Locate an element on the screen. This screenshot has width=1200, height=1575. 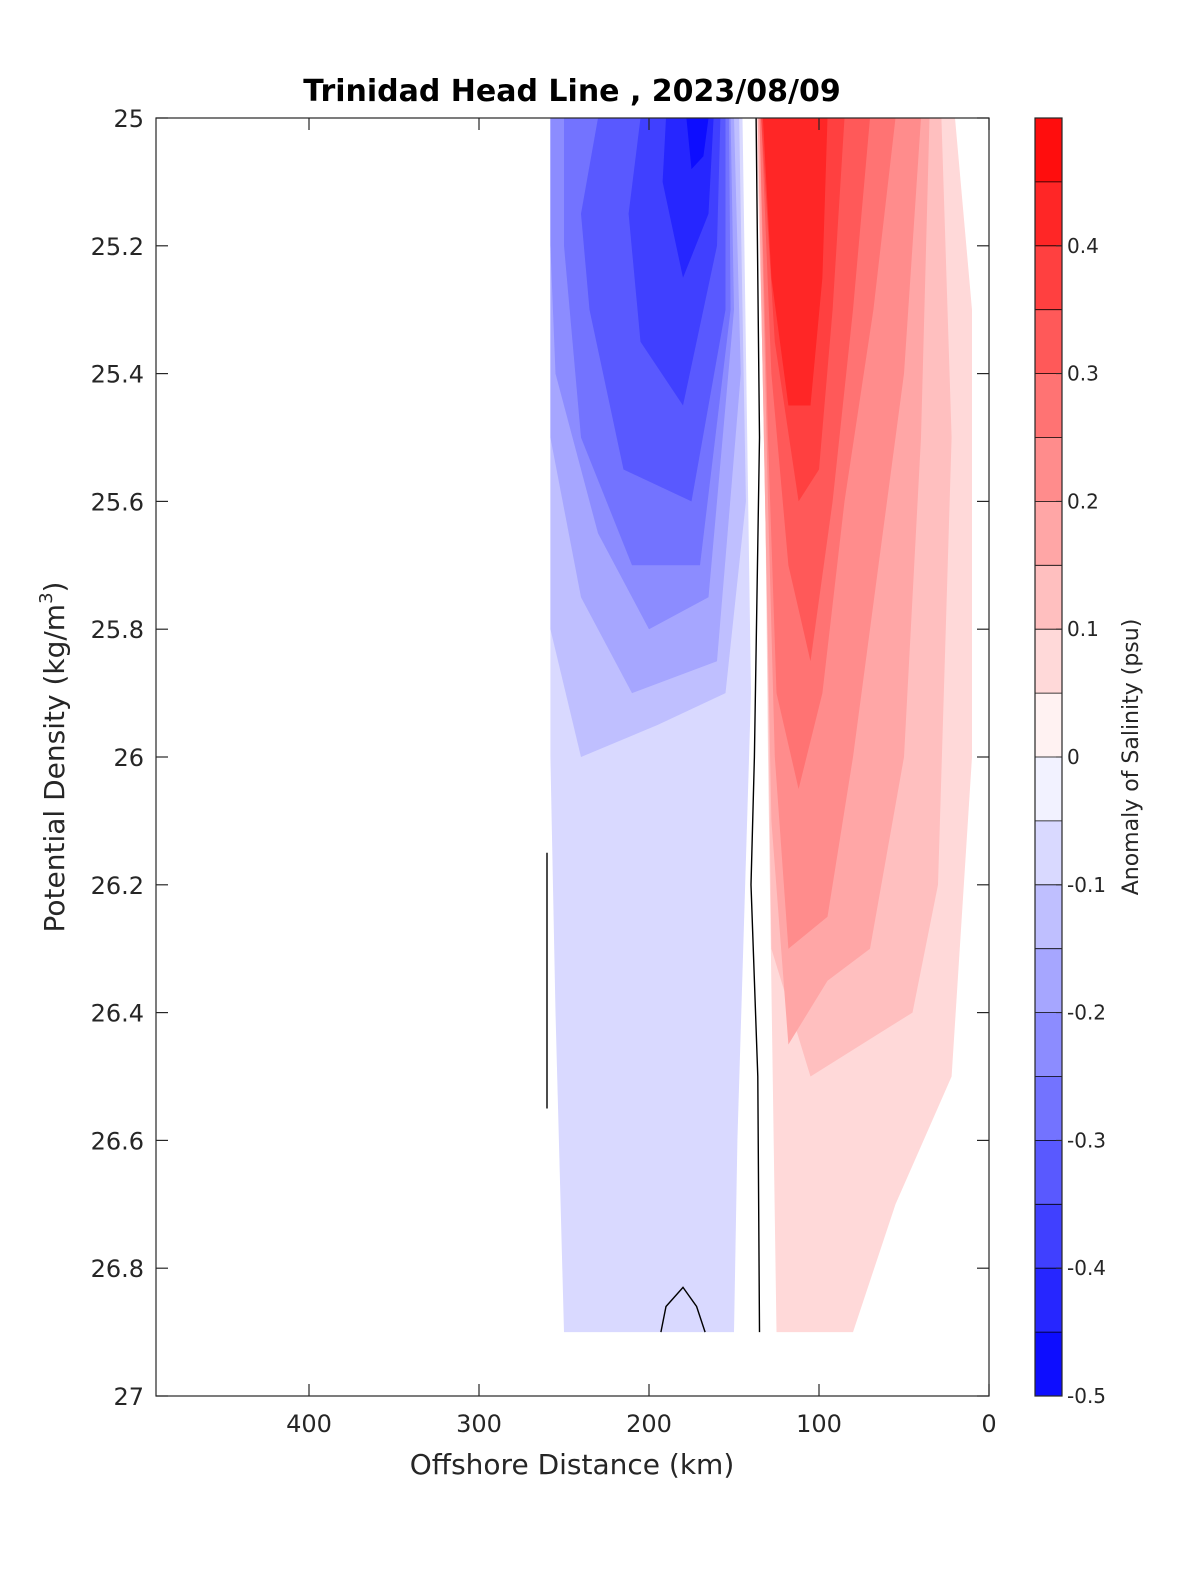
colorbar-tick-label: 0.3 is located at coordinates (1083, 374).